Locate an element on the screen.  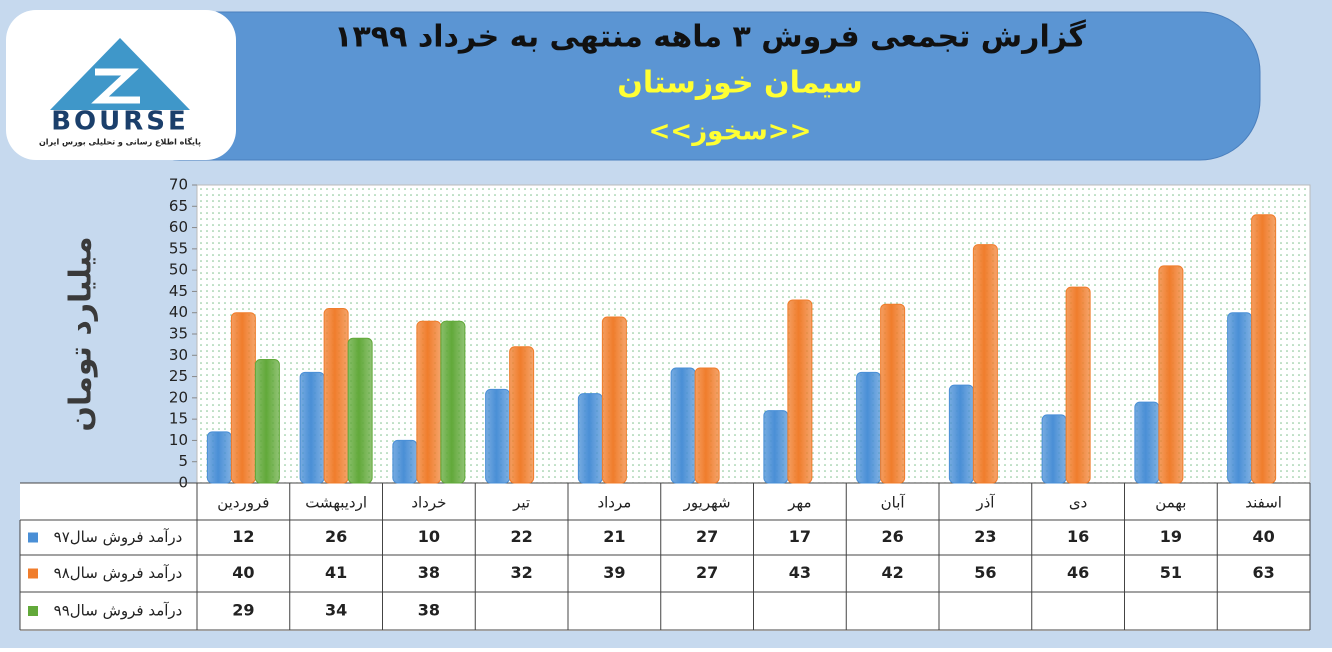
y-tick-label: 30 is located at coordinates (178, 355).